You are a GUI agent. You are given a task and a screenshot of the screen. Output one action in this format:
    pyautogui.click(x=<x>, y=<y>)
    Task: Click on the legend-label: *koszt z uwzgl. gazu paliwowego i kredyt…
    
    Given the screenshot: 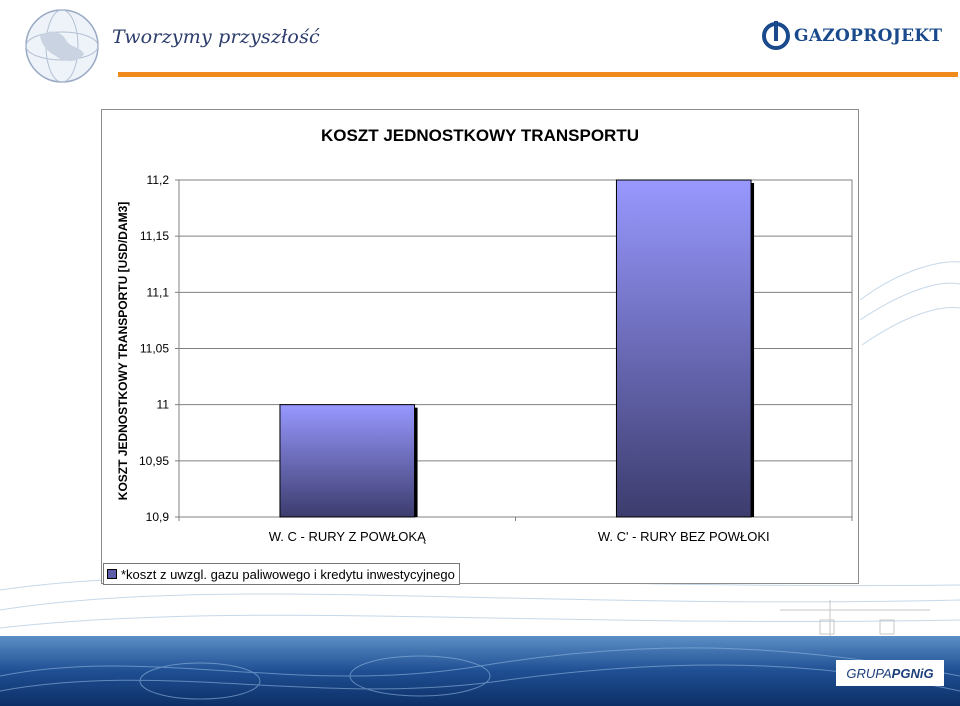 What is the action you would take?
    pyautogui.click(x=288, y=574)
    